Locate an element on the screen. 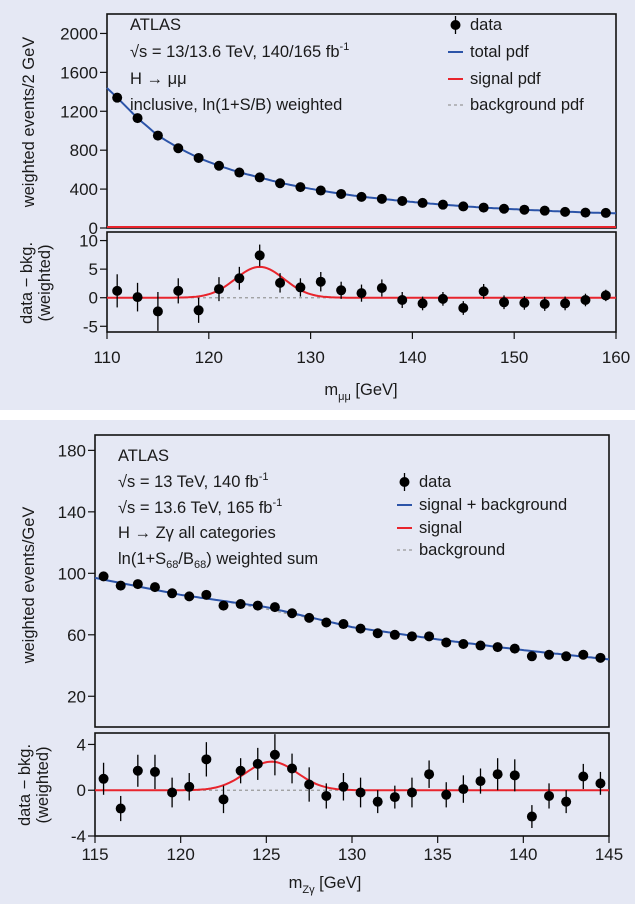 The width and height of the screenshot is (635, 904). y-tick-label: 800 is located at coordinates (84, 150).